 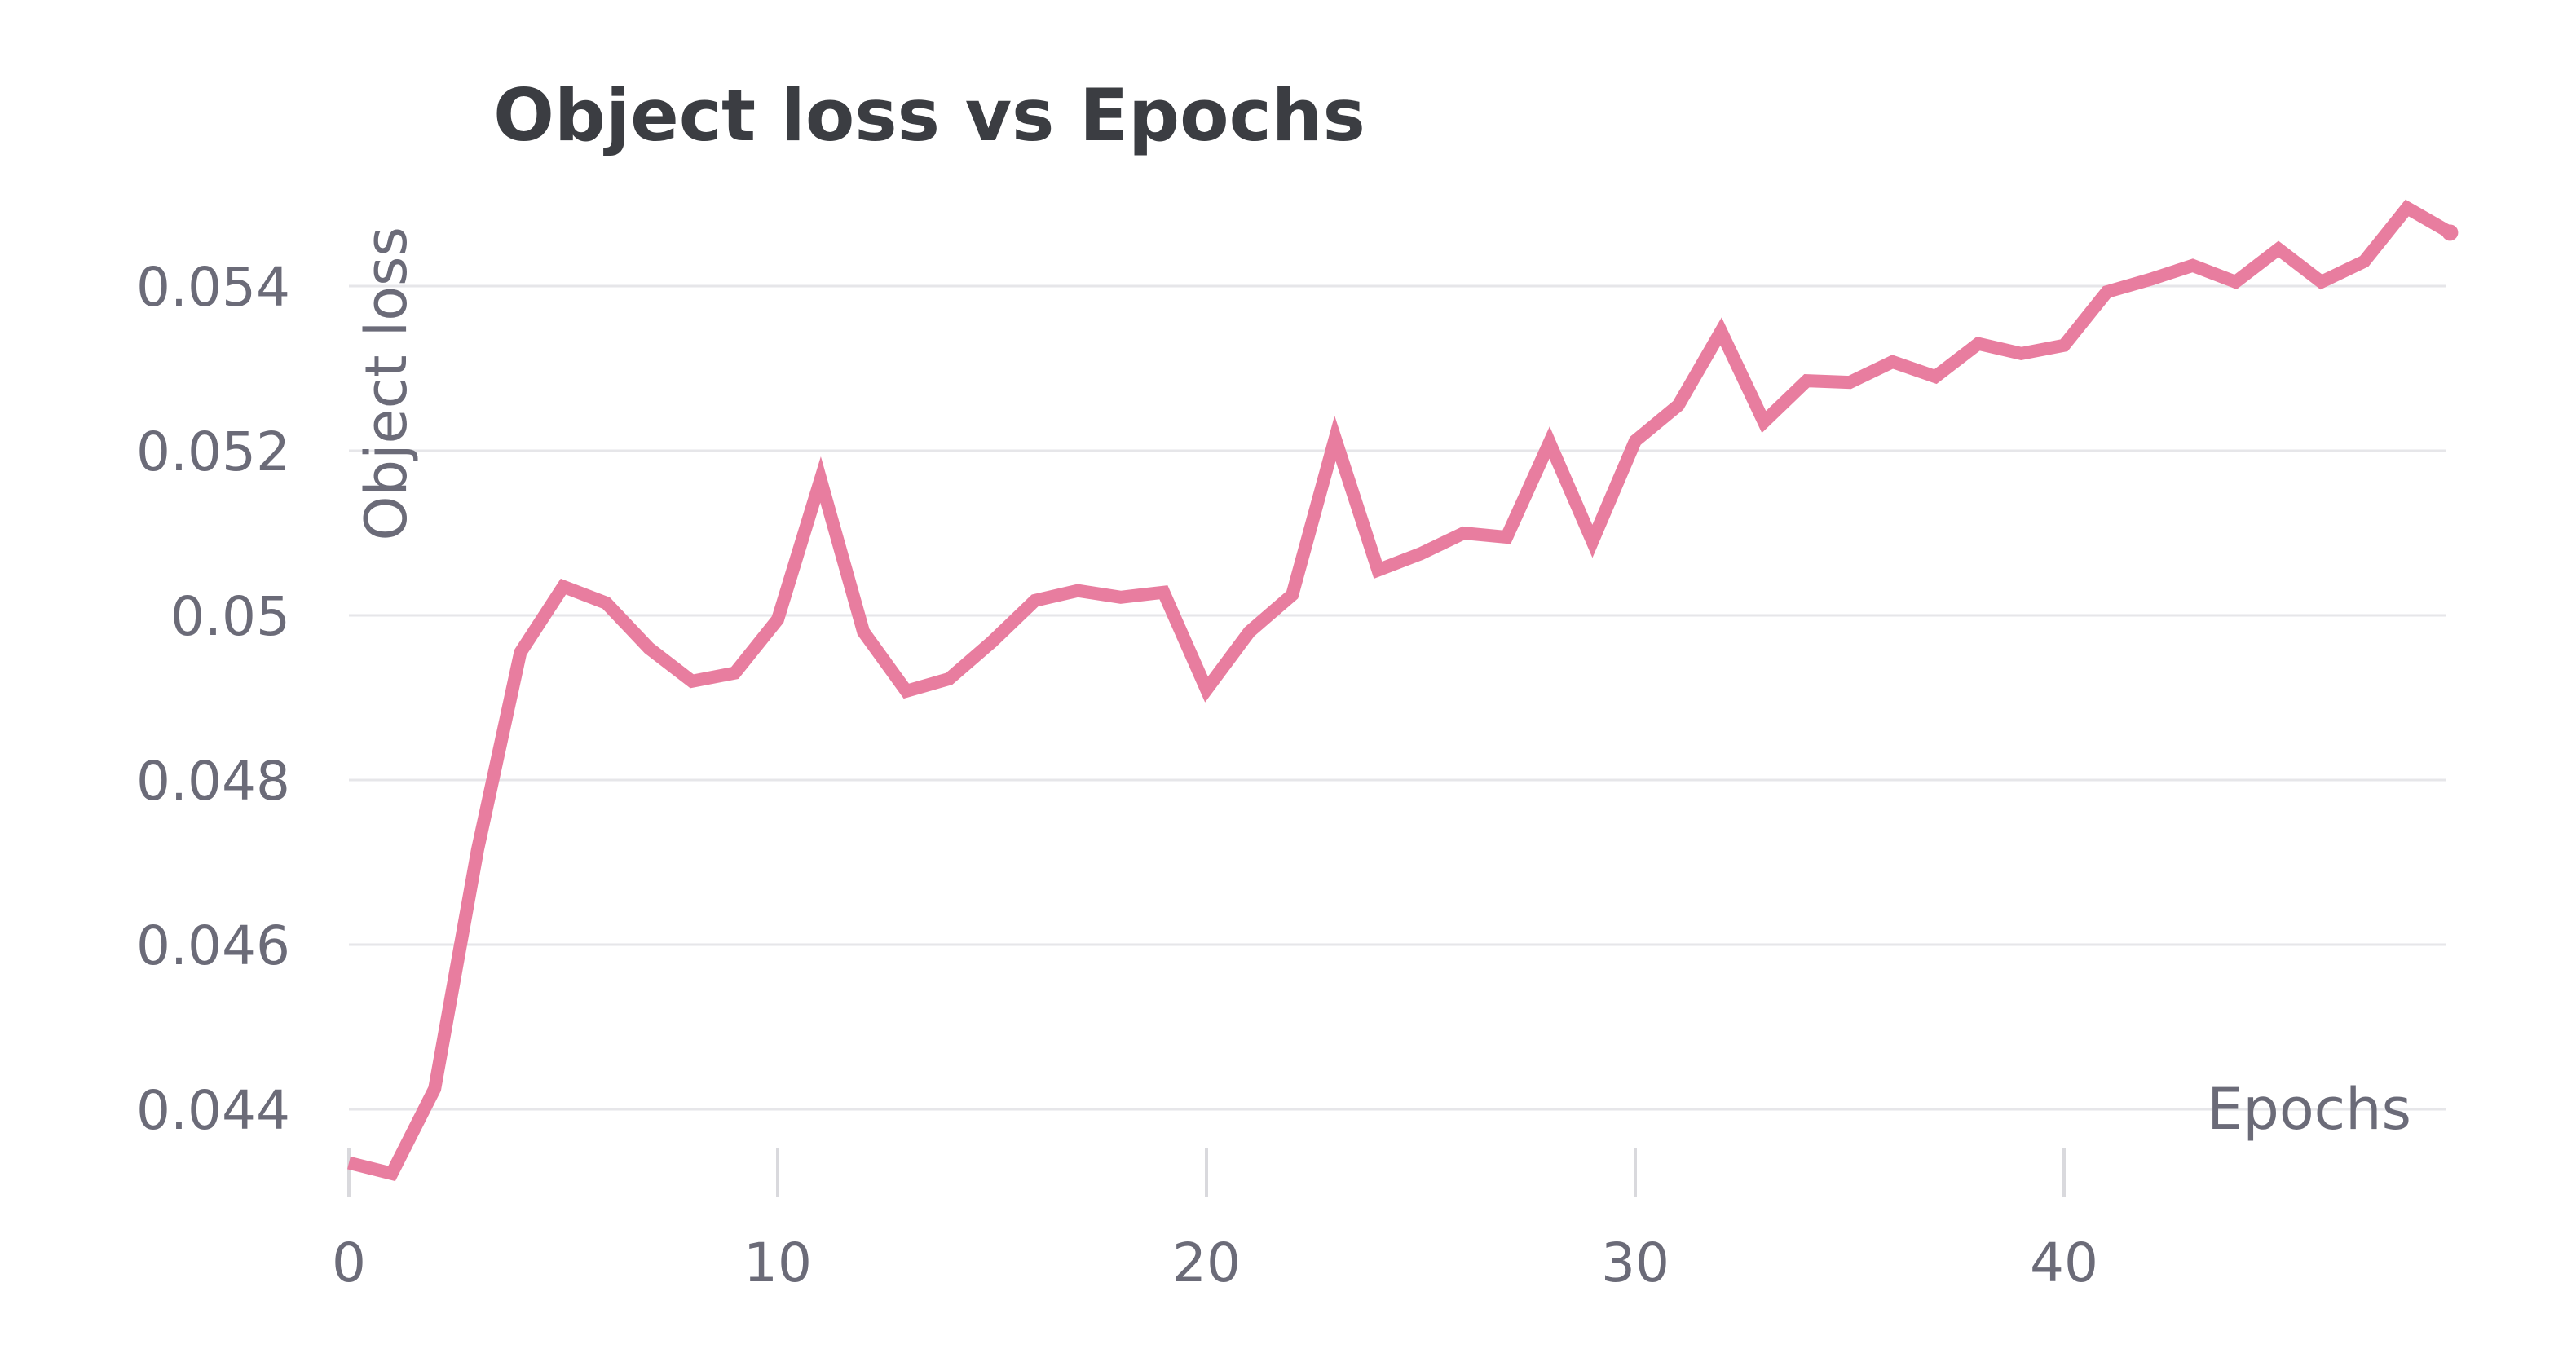 I want to click on y-tick-labels: 0.044 0.046 0.048 0.05 0.052 0.054, so click(x=213, y=699).